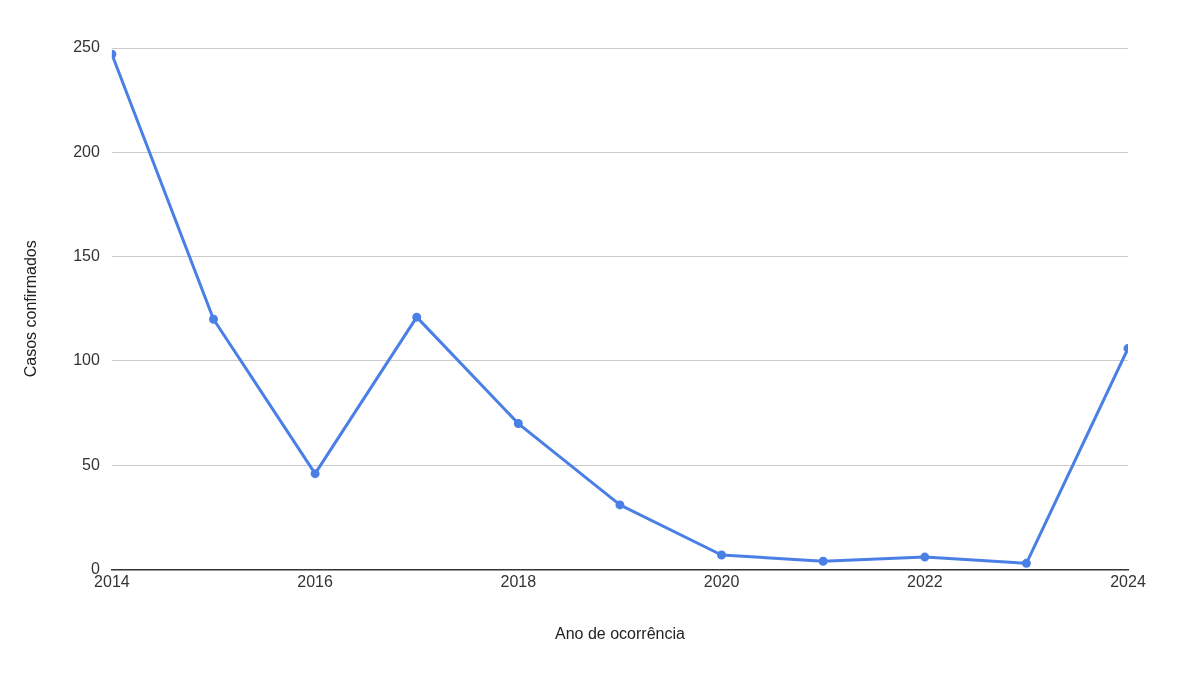  I want to click on x-tick-label: 2020, so click(721, 581).